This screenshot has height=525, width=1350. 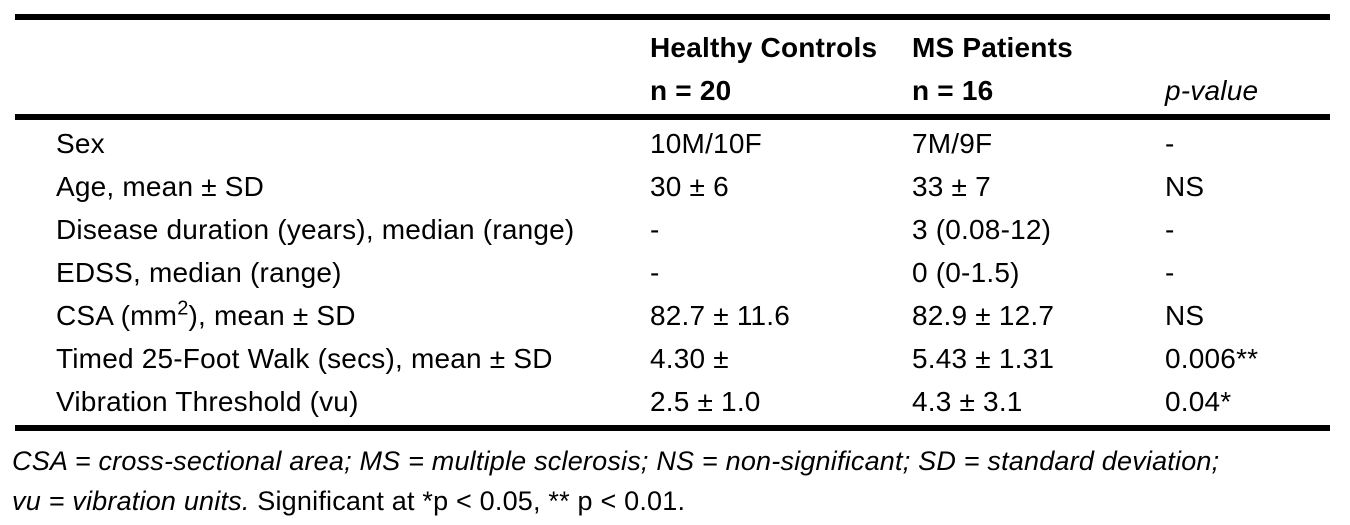 I want to click on header-ms-patients: MS Patients, so click(x=992, y=47).